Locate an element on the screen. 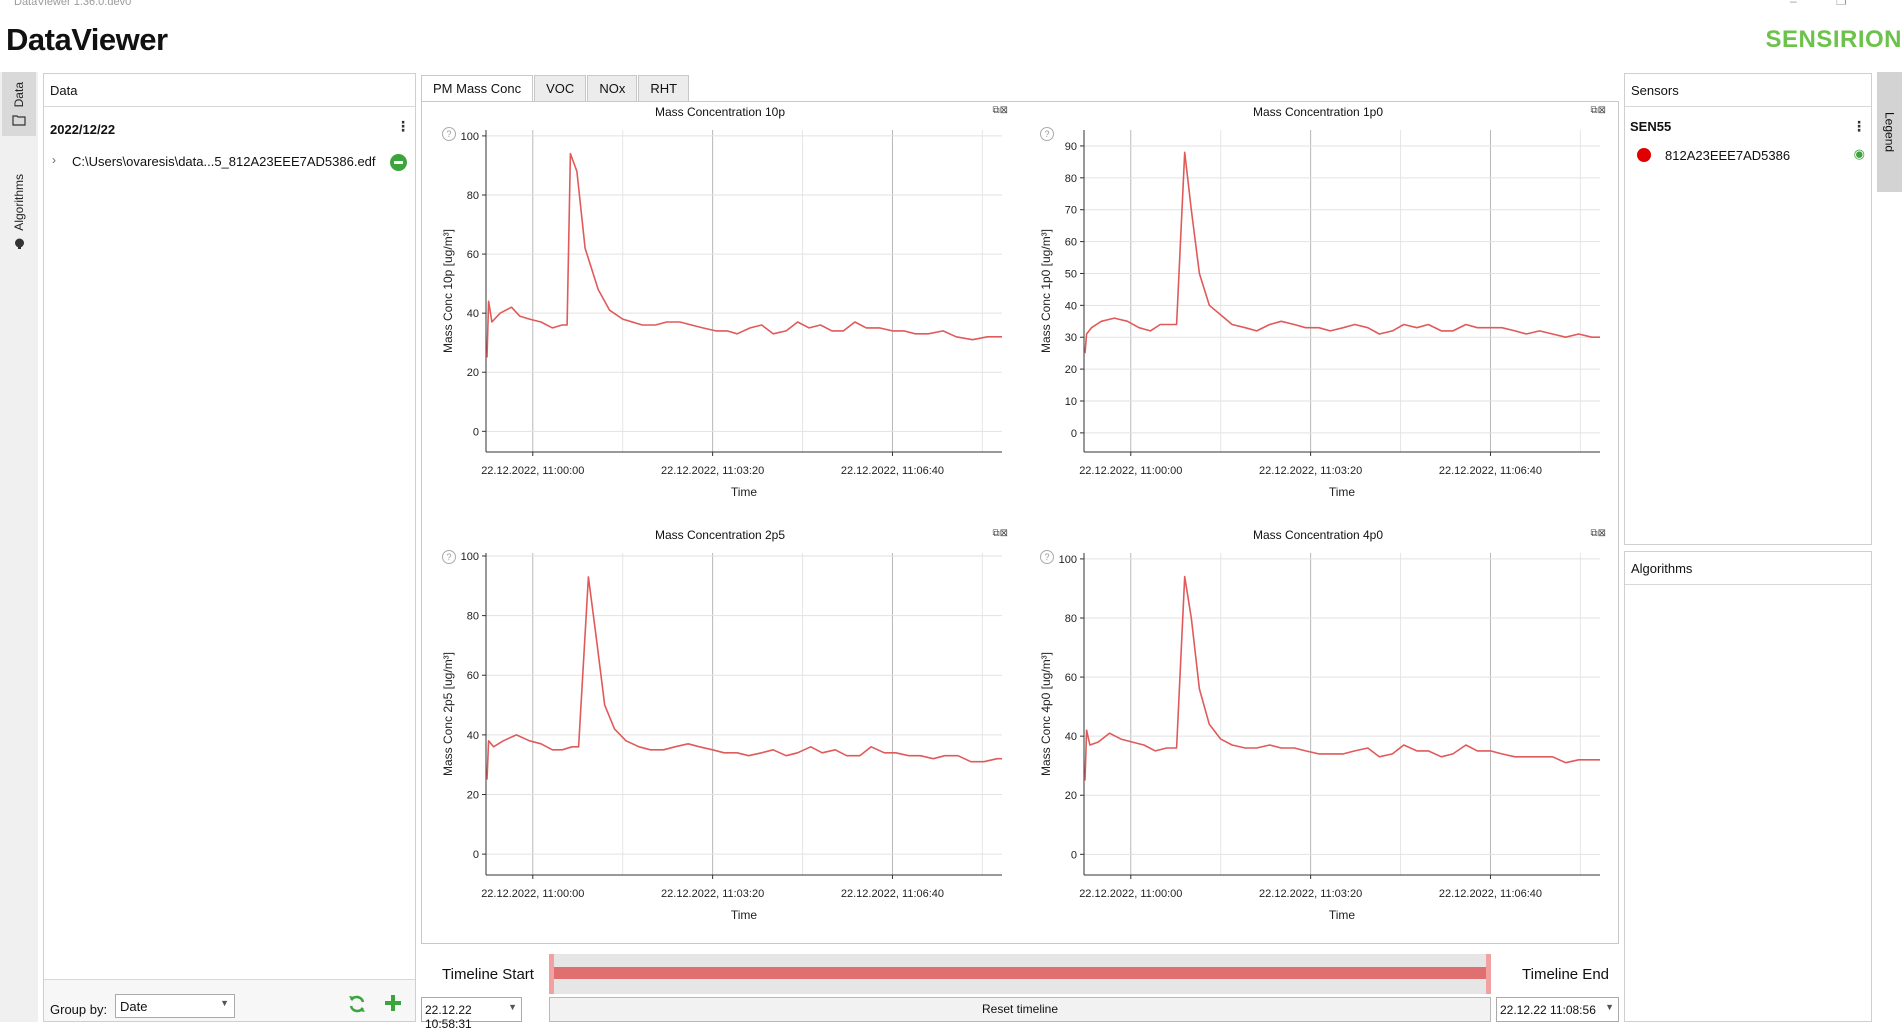  tab-legend-label: Legend is located at coordinates (1889, 132).